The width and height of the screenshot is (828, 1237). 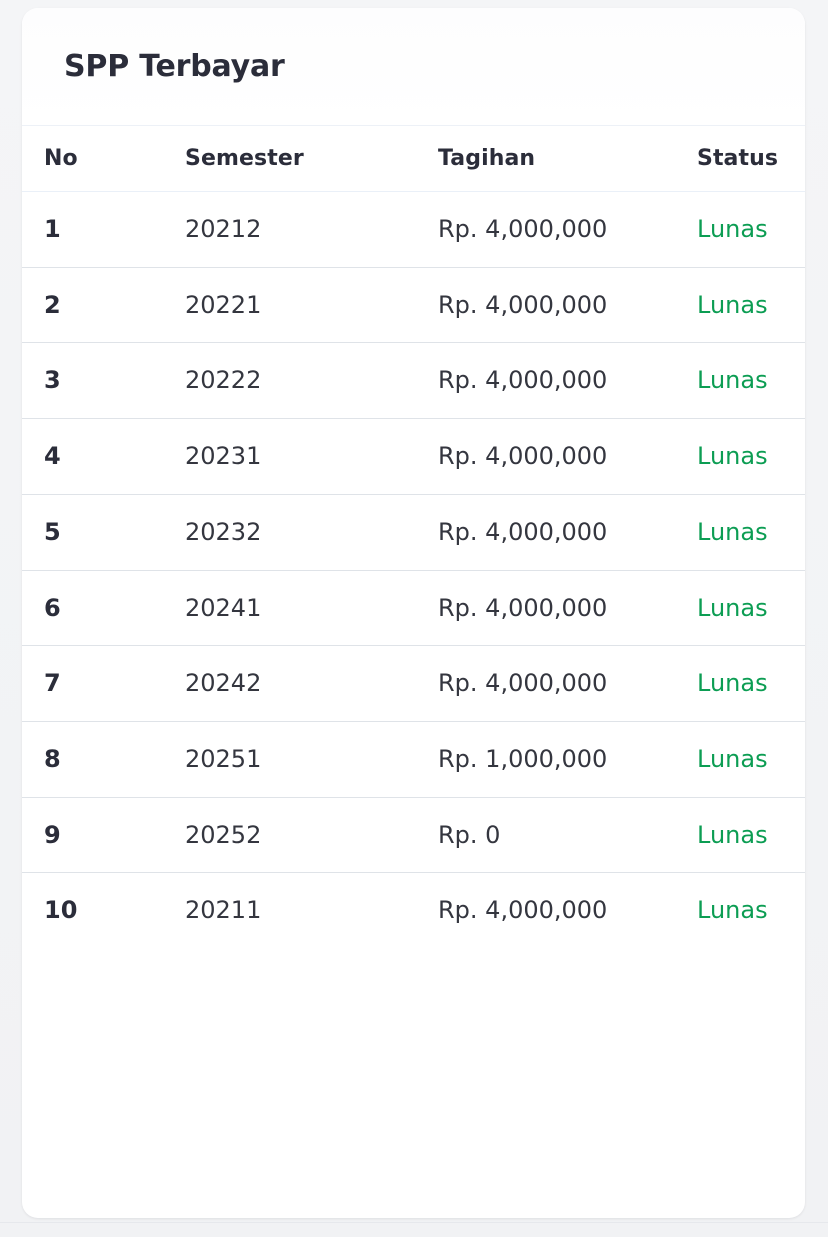 What do you see at coordinates (311, 305) in the screenshot?
I see `cell-semester: 20221` at bounding box center [311, 305].